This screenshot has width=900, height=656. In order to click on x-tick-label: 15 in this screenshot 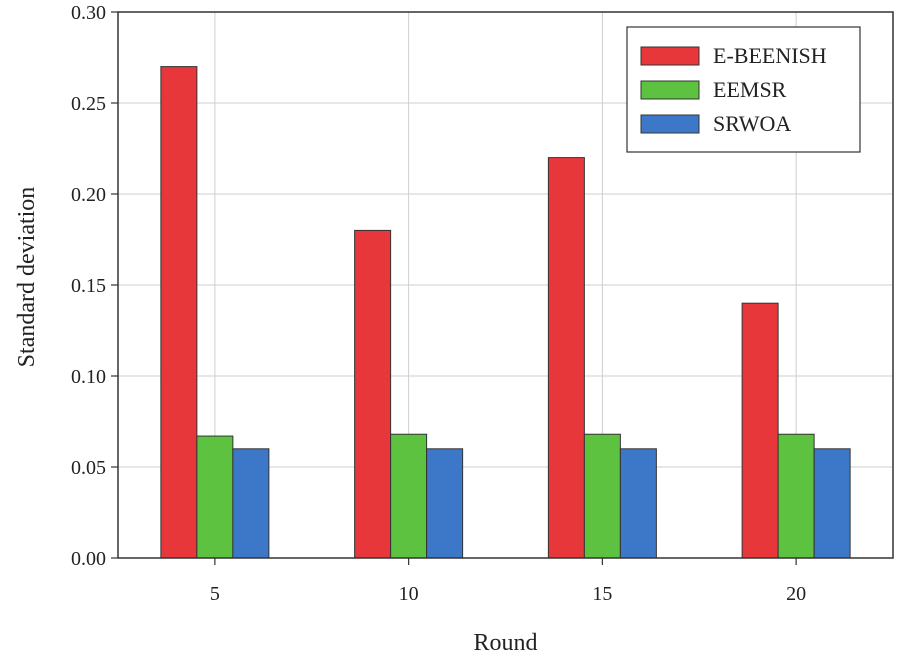, I will do `click(602, 594)`.